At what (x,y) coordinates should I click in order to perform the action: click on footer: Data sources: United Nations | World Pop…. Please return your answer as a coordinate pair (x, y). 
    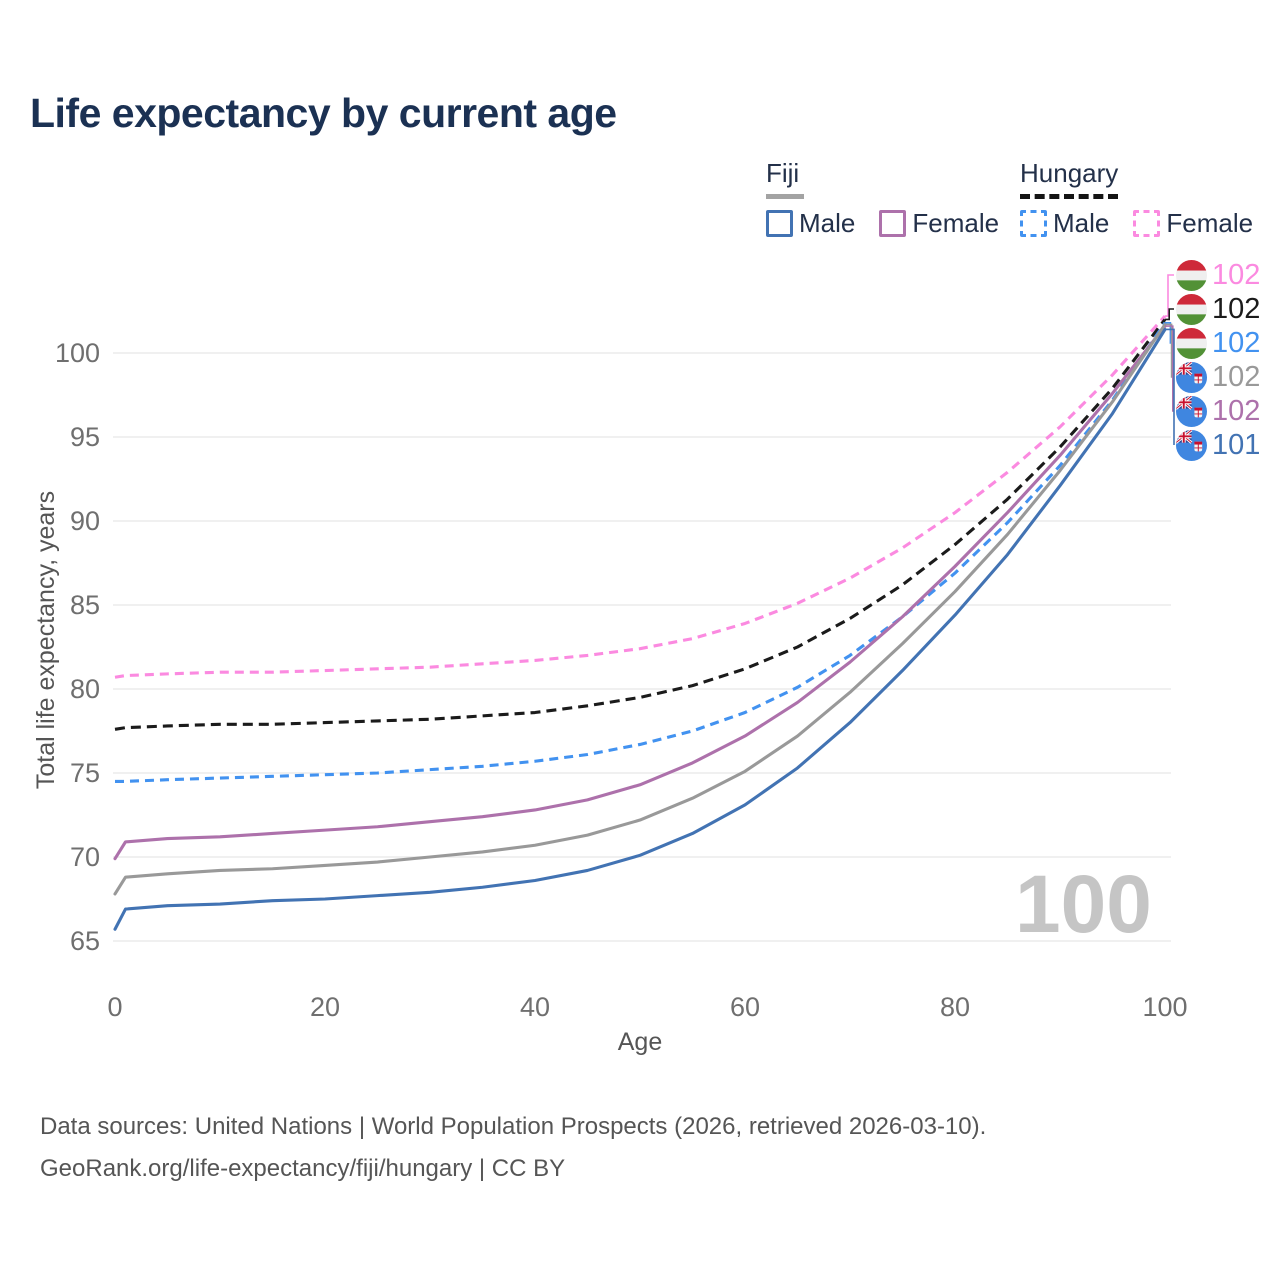
    Looking at the image, I should click on (513, 1148).